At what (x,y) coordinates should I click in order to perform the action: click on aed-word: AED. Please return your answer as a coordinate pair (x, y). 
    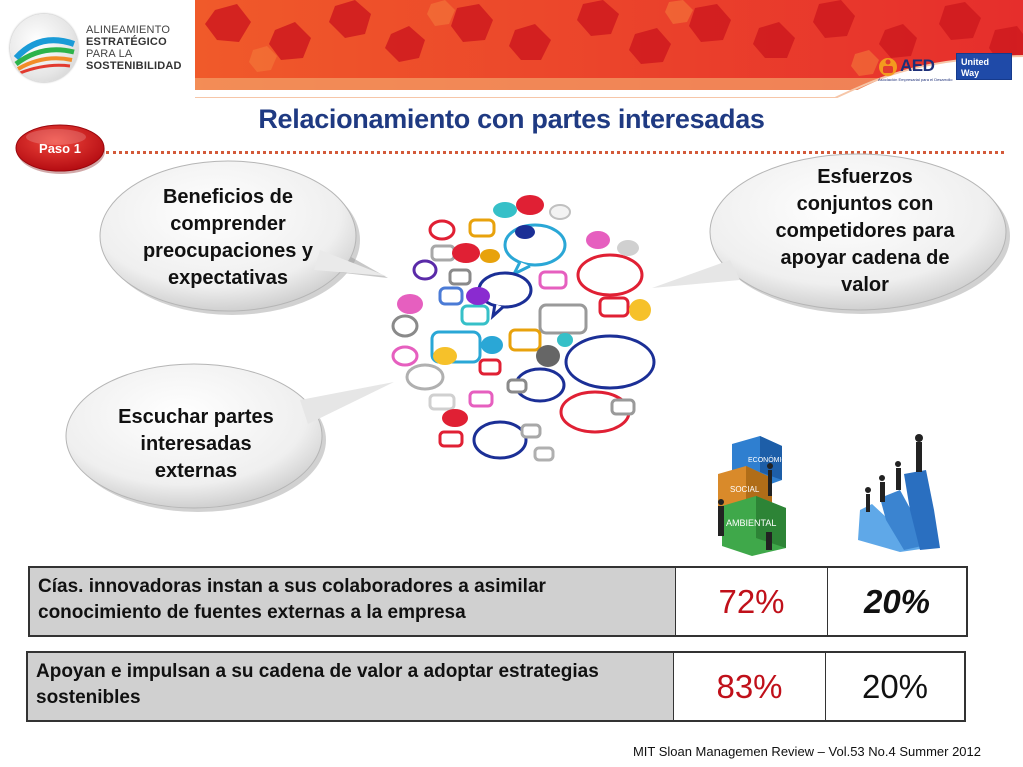
    Looking at the image, I should click on (917, 65).